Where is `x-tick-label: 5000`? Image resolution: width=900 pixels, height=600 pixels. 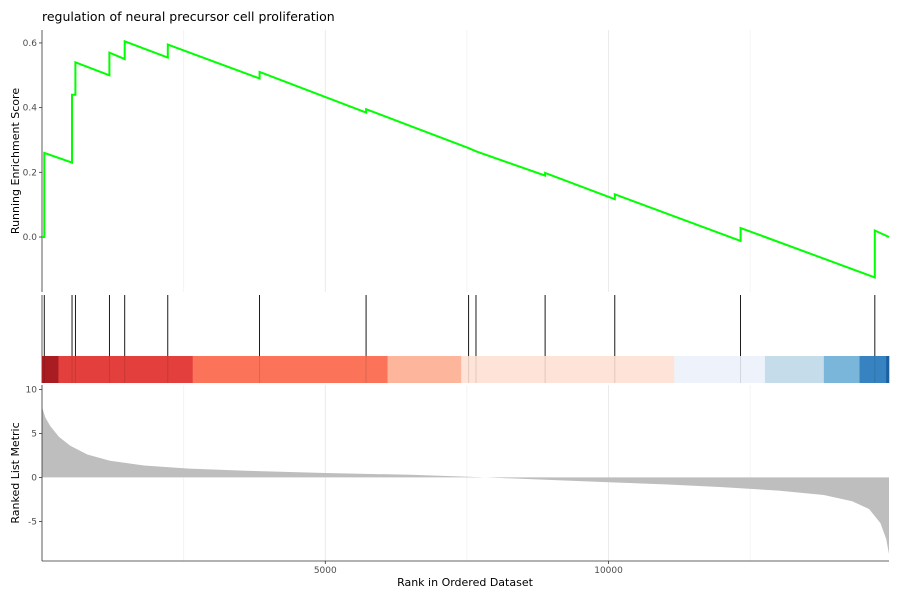
x-tick-label: 5000 is located at coordinates (325, 571).